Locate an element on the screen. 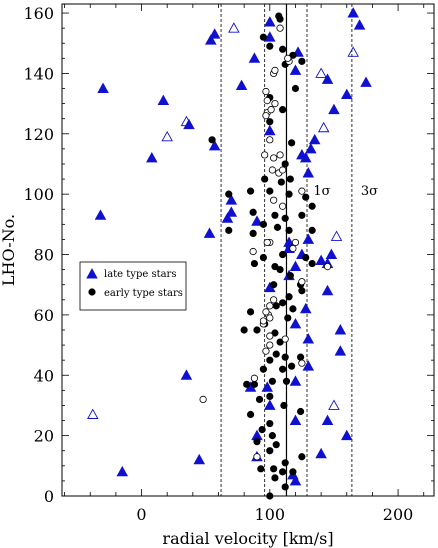 Image resolution: width=438 pixels, height=548 pixels. y-axis-title: LHO-No. is located at coordinates (9, 250).